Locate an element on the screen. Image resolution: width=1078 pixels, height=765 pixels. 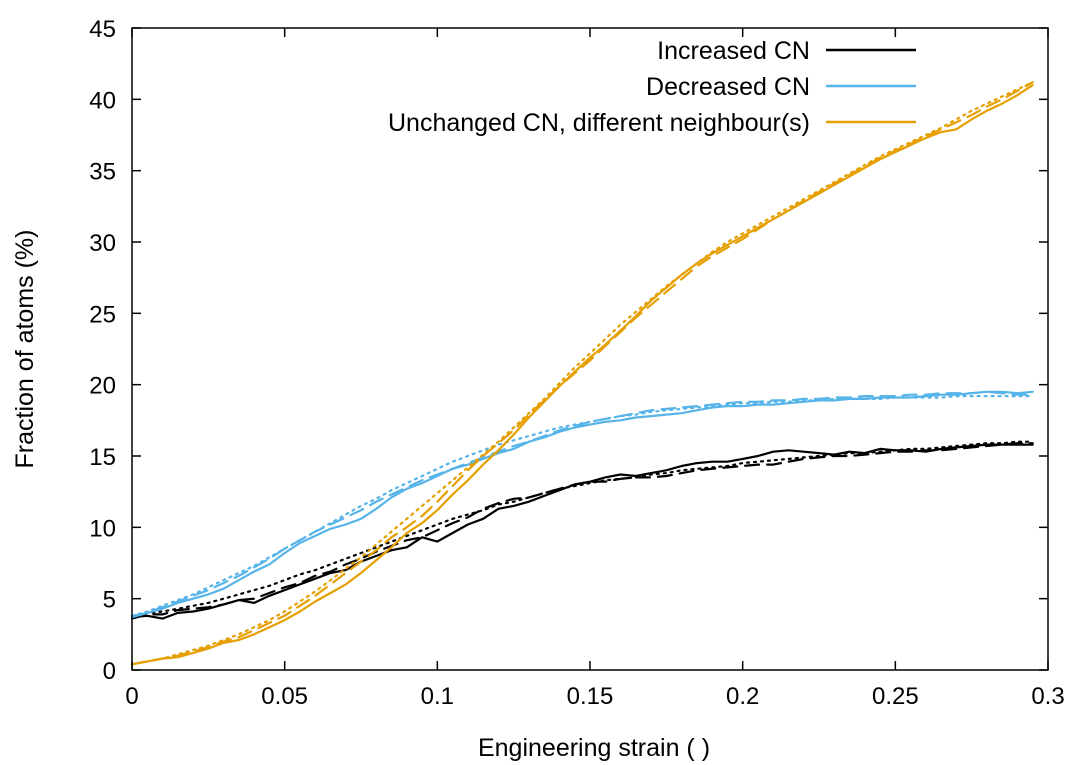
y-tick-label: 10 is located at coordinates (102, 528).